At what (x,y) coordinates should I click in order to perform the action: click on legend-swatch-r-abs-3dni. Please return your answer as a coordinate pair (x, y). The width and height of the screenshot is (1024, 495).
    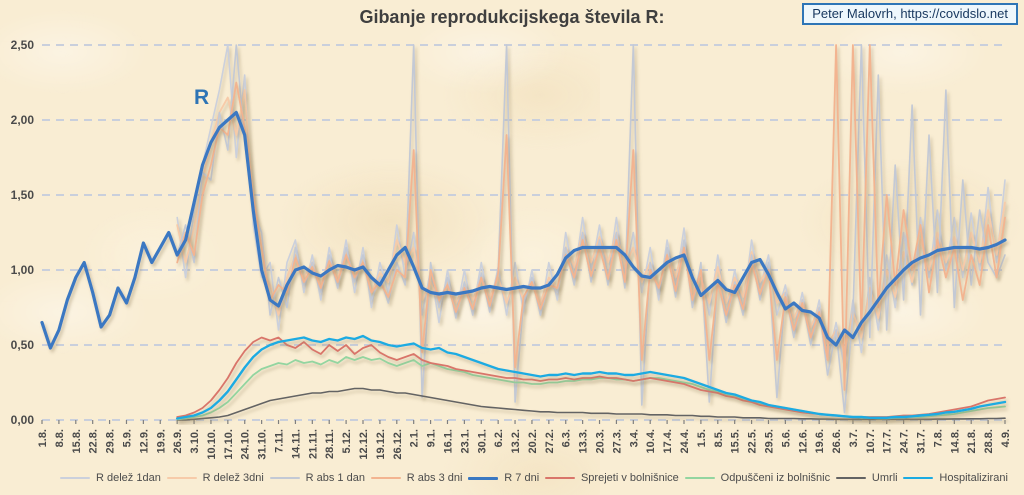
    Looking at the image, I should click on (385, 478).